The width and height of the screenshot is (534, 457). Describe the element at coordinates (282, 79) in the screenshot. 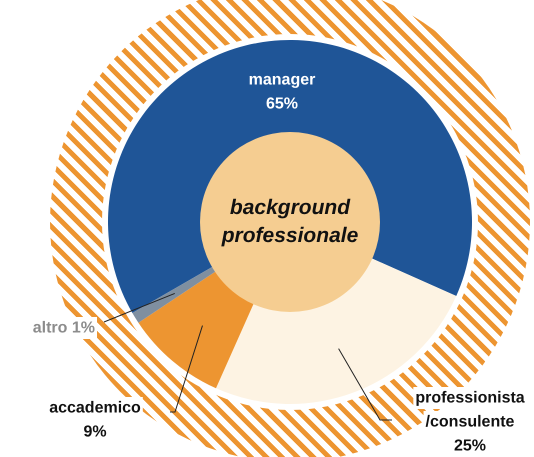

I see `slice-label: manager` at that location.